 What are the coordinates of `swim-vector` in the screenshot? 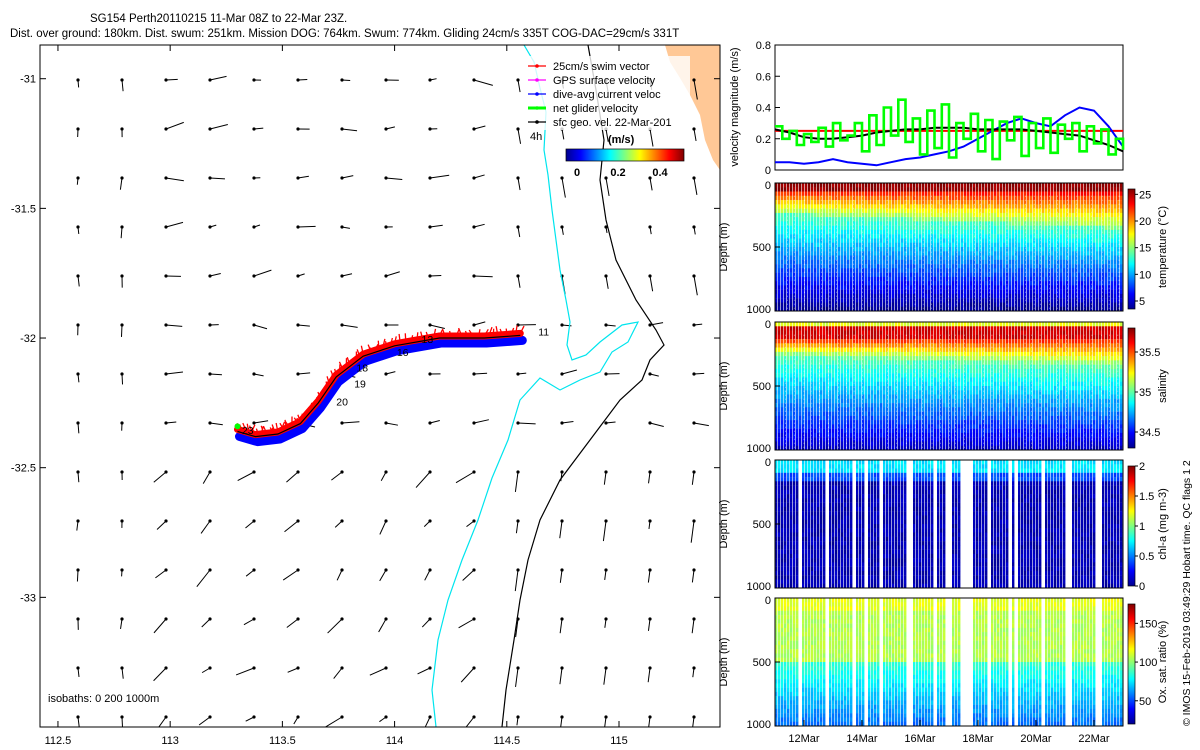 It's located at (308, 411).